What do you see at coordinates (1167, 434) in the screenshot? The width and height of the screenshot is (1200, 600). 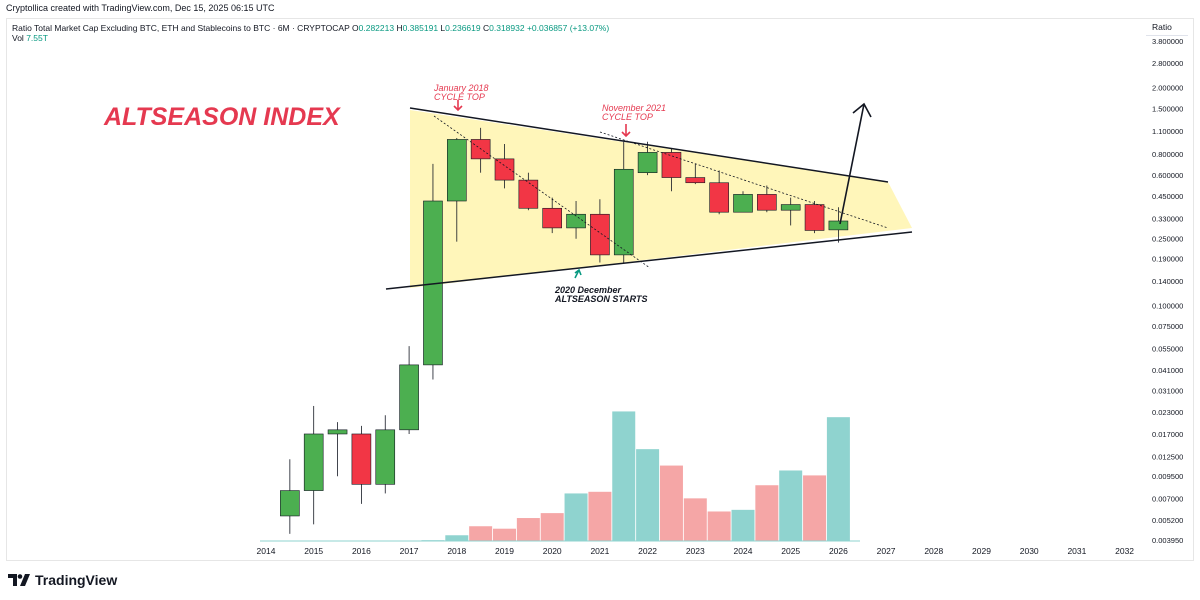 I see `y-tick-label: 0.017000` at bounding box center [1167, 434].